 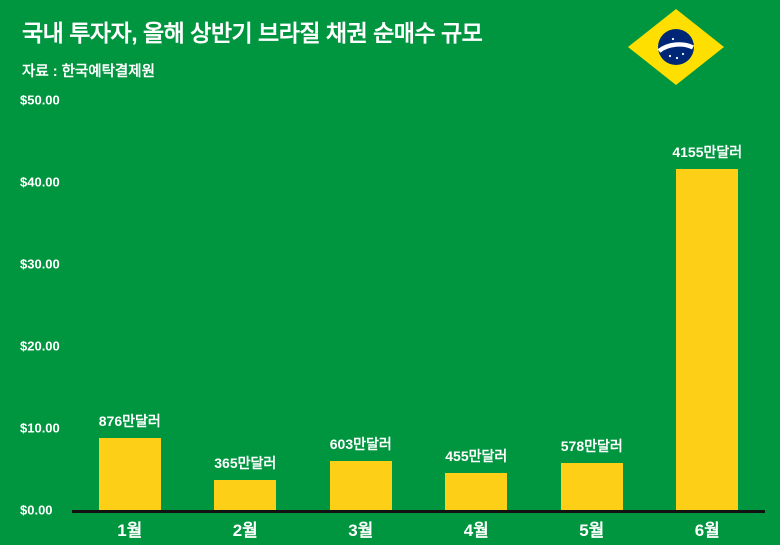 What do you see at coordinates (130, 530) in the screenshot?
I see `x-tick-label: 1월` at bounding box center [130, 530].